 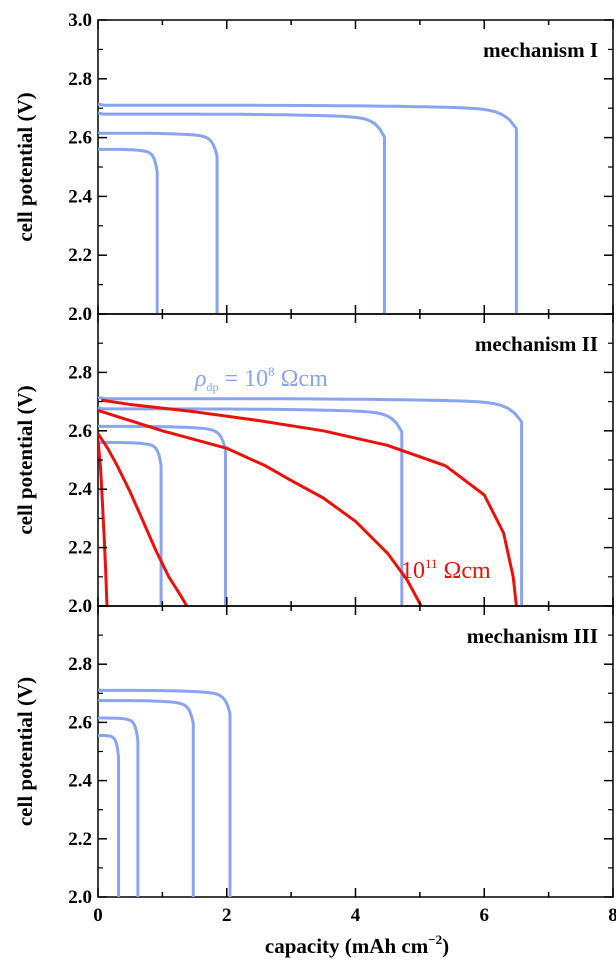 What do you see at coordinates (357, 945) in the screenshot?
I see `x-axis-label: capacity (mAh cm−2)` at bounding box center [357, 945].